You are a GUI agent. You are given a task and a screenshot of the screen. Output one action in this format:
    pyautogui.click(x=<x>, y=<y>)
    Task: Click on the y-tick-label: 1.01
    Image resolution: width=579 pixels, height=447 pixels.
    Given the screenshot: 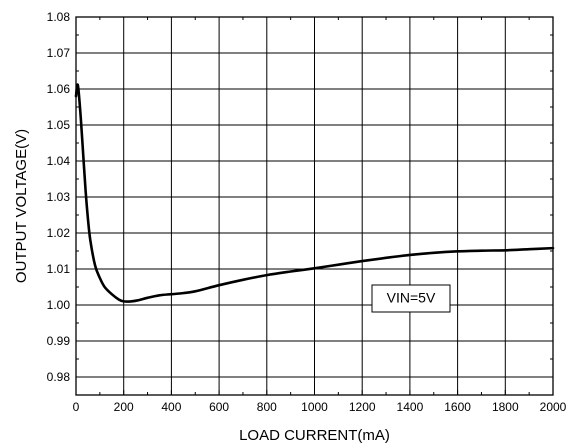 What is the action you would take?
    pyautogui.click(x=59, y=269)
    